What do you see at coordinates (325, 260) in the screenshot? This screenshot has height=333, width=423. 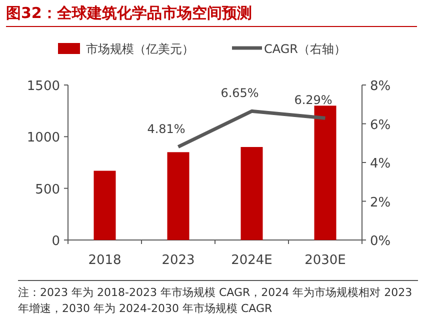 I see `x-tick-label: 2030E` at bounding box center [325, 260].